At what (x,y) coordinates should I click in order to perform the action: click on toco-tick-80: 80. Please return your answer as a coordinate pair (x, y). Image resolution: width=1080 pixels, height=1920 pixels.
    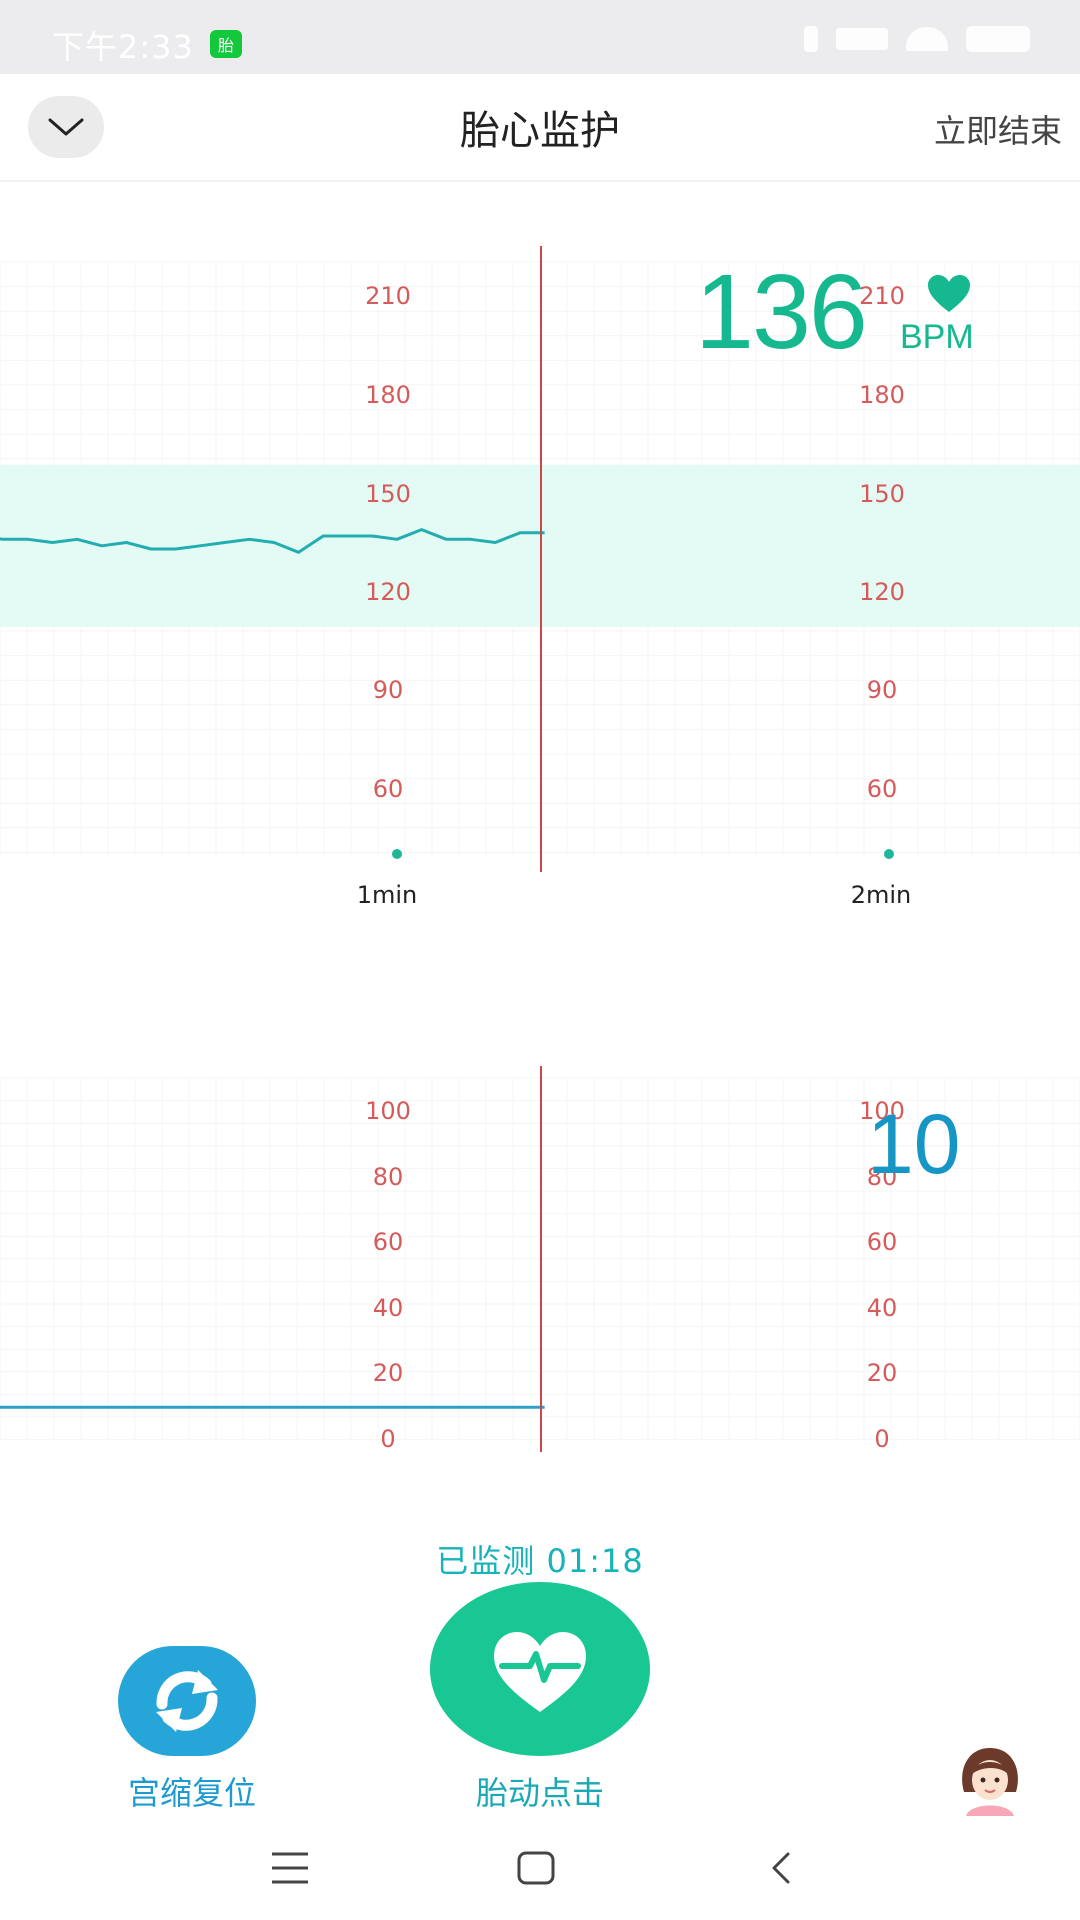
    Looking at the image, I should click on (388, 1177).